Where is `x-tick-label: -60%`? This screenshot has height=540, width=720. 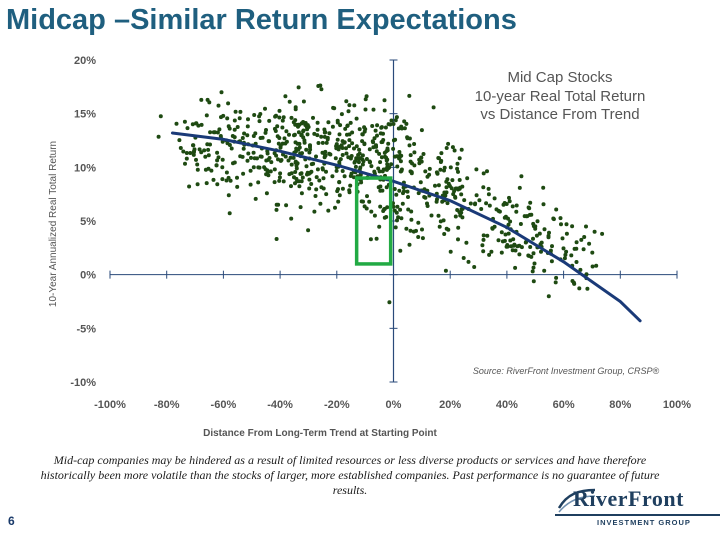 x-tick-label: -60% is located at coordinates (224, 405).